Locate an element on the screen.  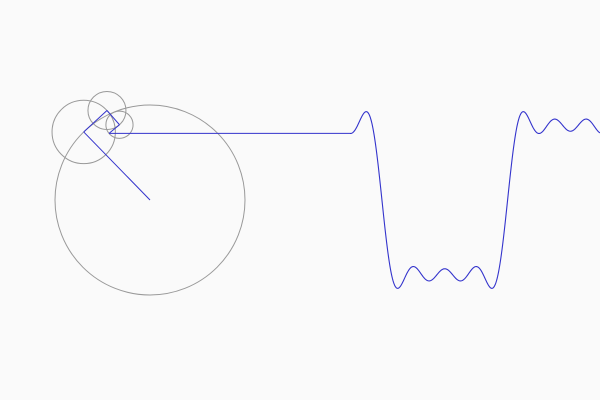
epicycle-arms is located at coordinates (117, 155).